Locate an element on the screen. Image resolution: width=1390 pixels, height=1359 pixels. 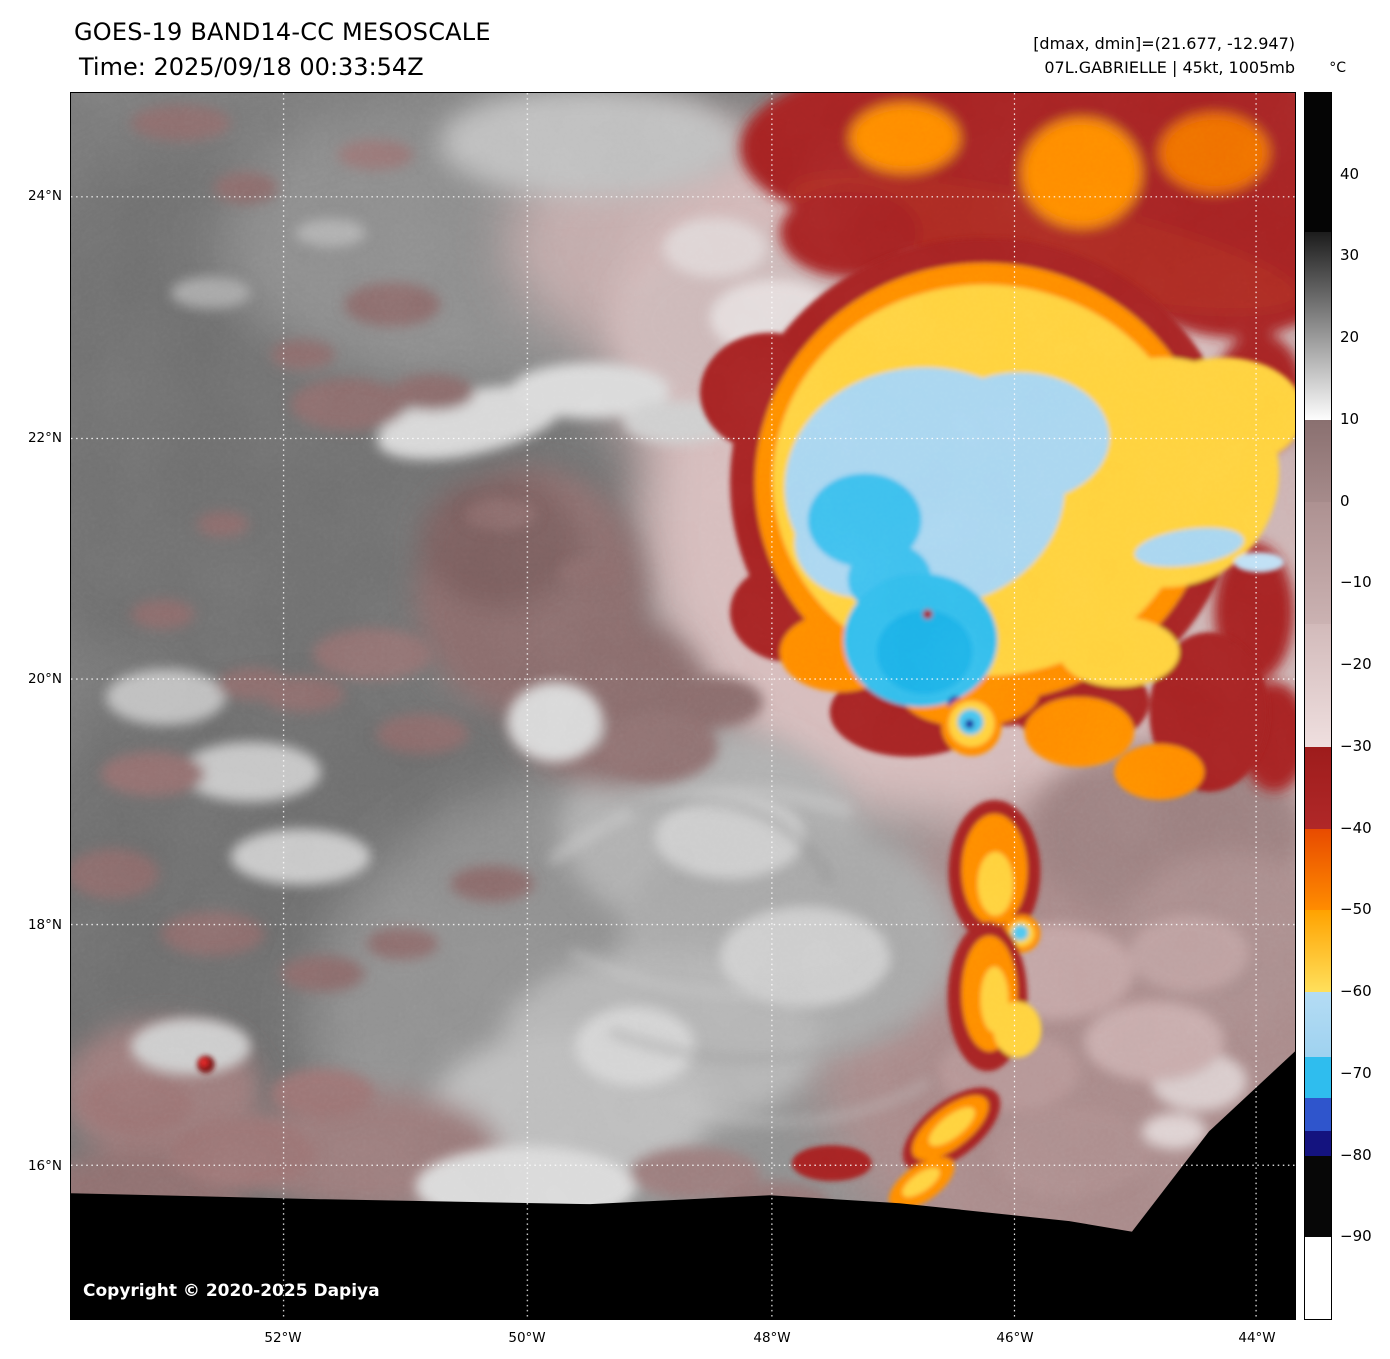
lon-tick-label: 52°W is located at coordinates (283, 1338).